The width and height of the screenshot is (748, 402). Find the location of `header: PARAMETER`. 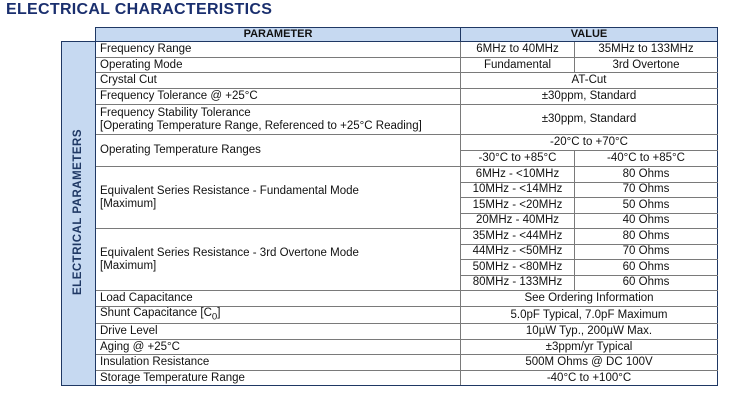

header: PARAMETER is located at coordinates (278, 34).